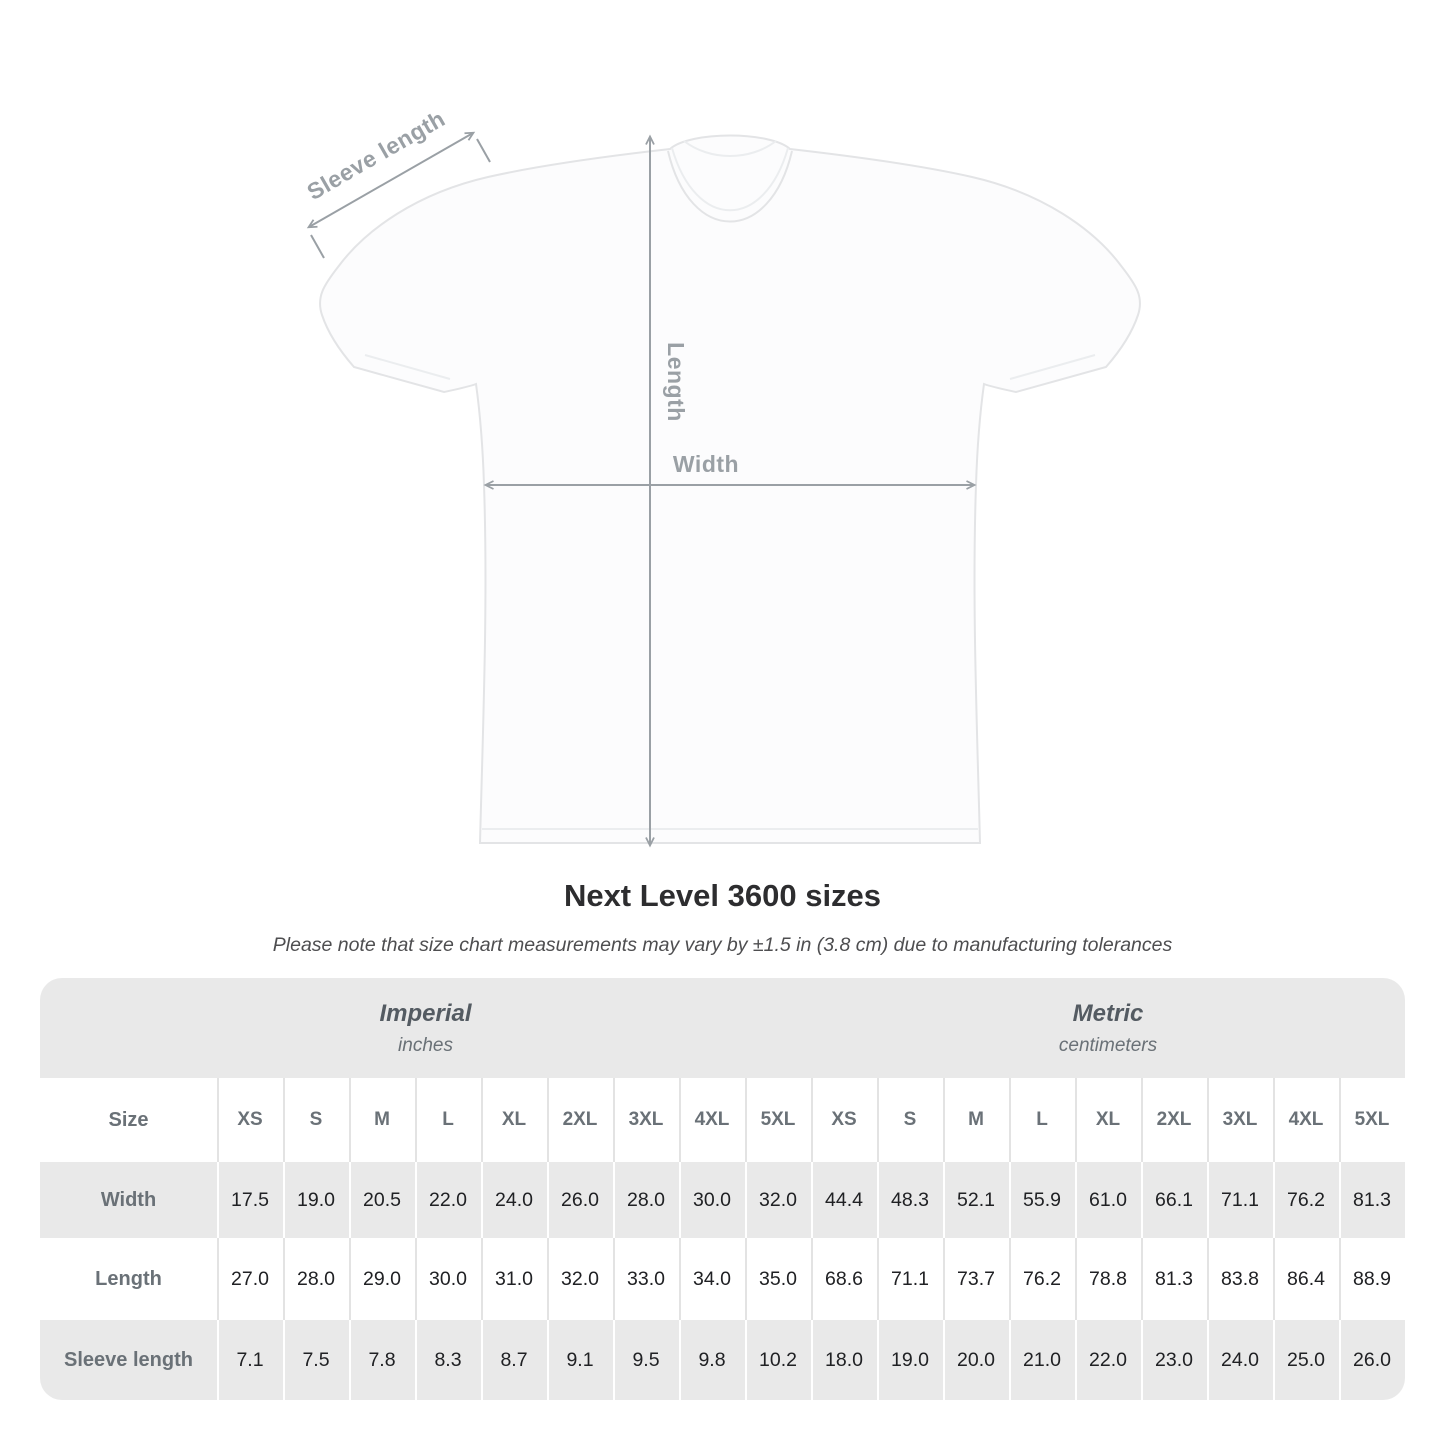 This screenshot has width=1445, height=1445. Describe the element at coordinates (407, 367) in the screenshot. I see `left-cuff-seam` at that location.